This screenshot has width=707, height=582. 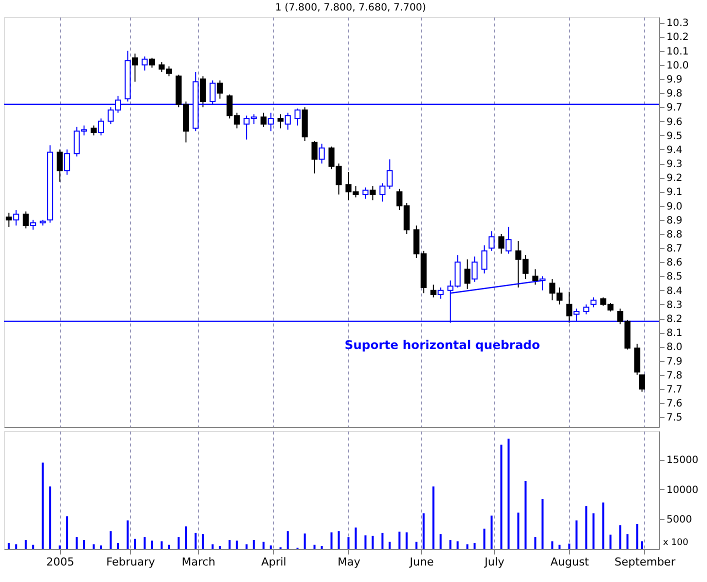 I want to click on y-tick-label: 8.6, so click(x=674, y=263).